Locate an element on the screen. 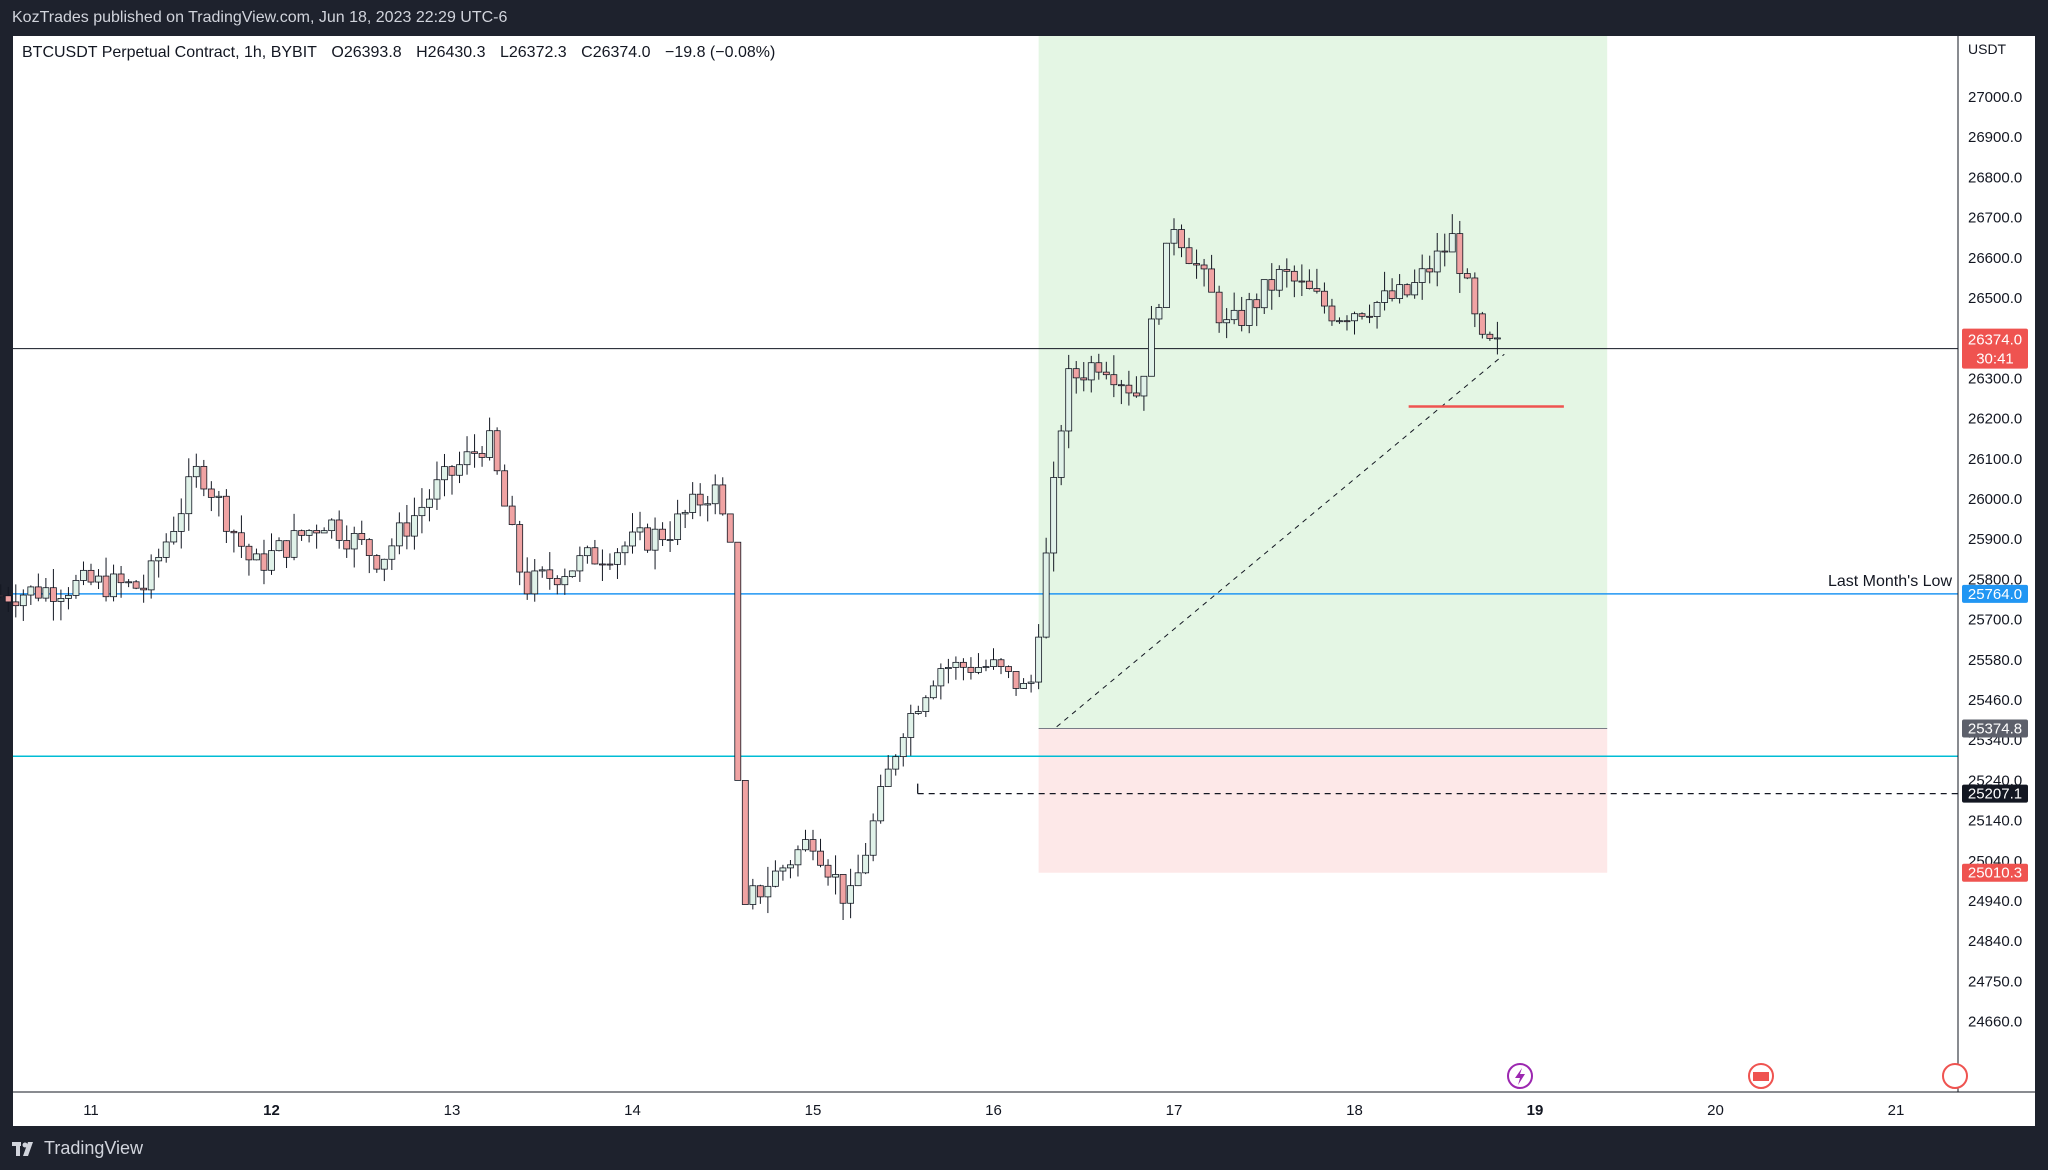 The width and height of the screenshot is (2048, 1170). y-tick-label: 26200.0 is located at coordinates (1995, 419).